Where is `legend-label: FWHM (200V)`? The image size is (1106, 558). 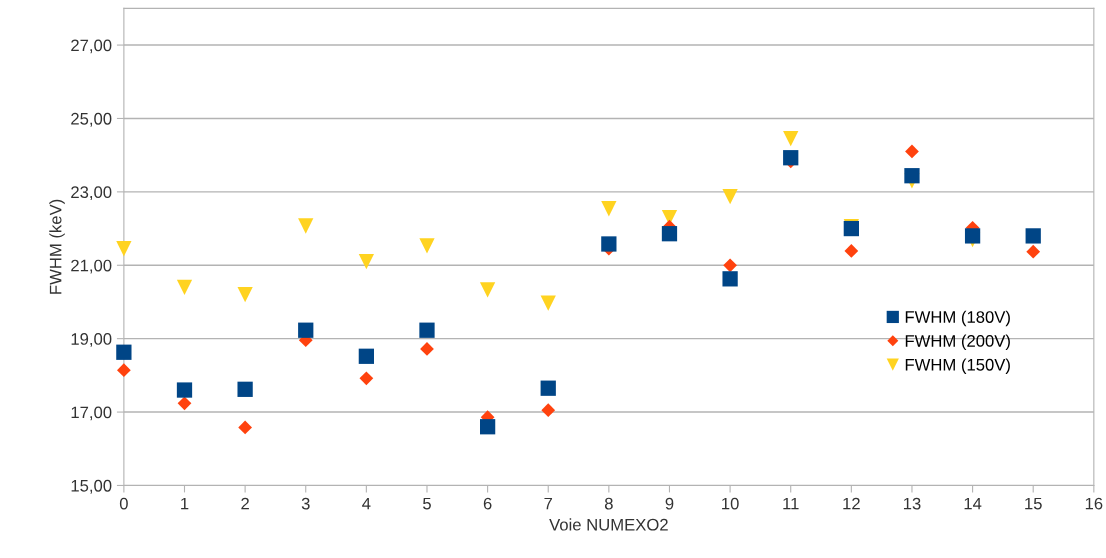 legend-label: FWHM (200V) is located at coordinates (957, 342).